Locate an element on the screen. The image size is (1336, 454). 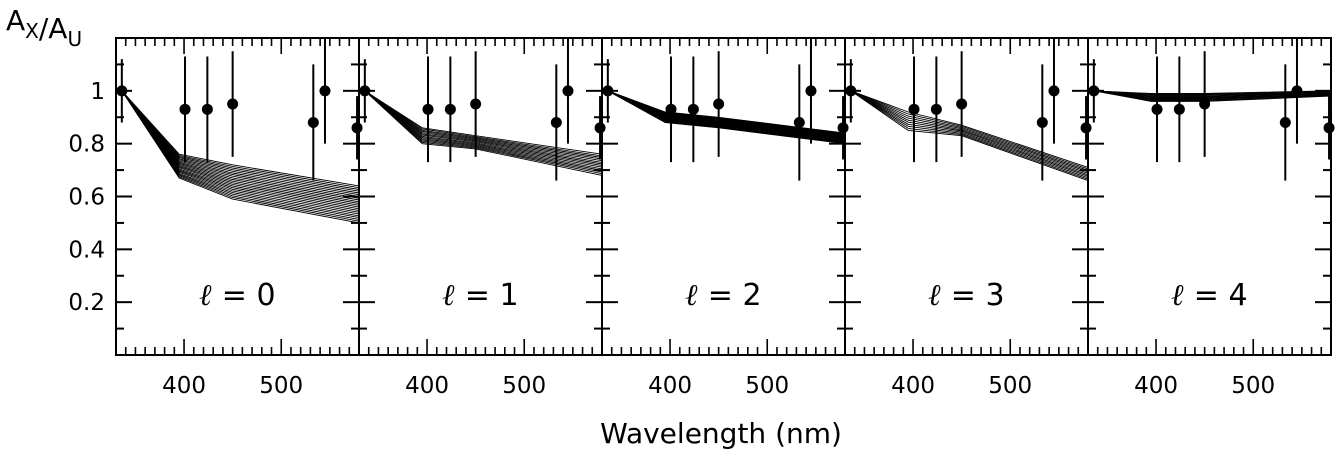
panel-label: ℓ = 3 is located at coordinates (966, 295).